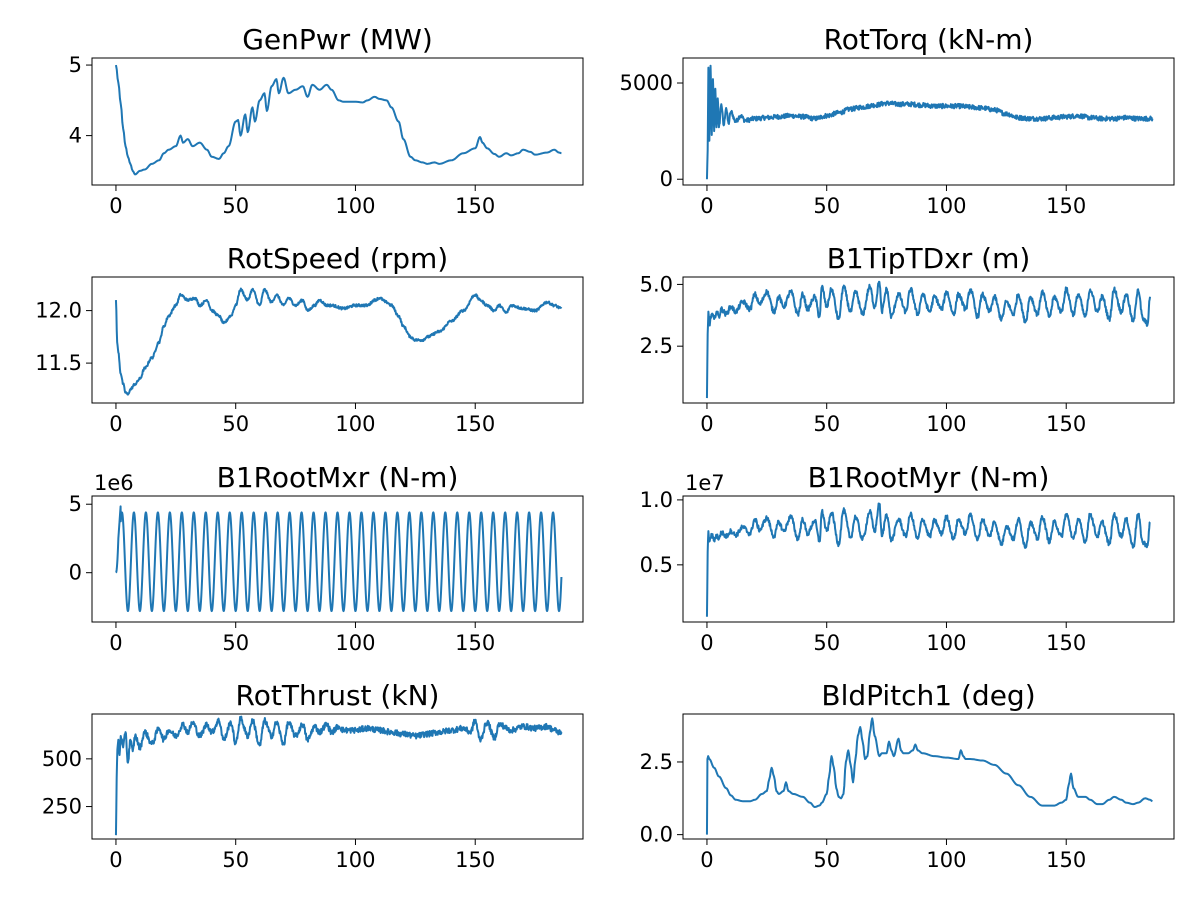 This screenshot has width=1200, height=900. What do you see at coordinates (929, 258) in the screenshot?
I see `chart-title: B1TipTDxr (m)` at bounding box center [929, 258].